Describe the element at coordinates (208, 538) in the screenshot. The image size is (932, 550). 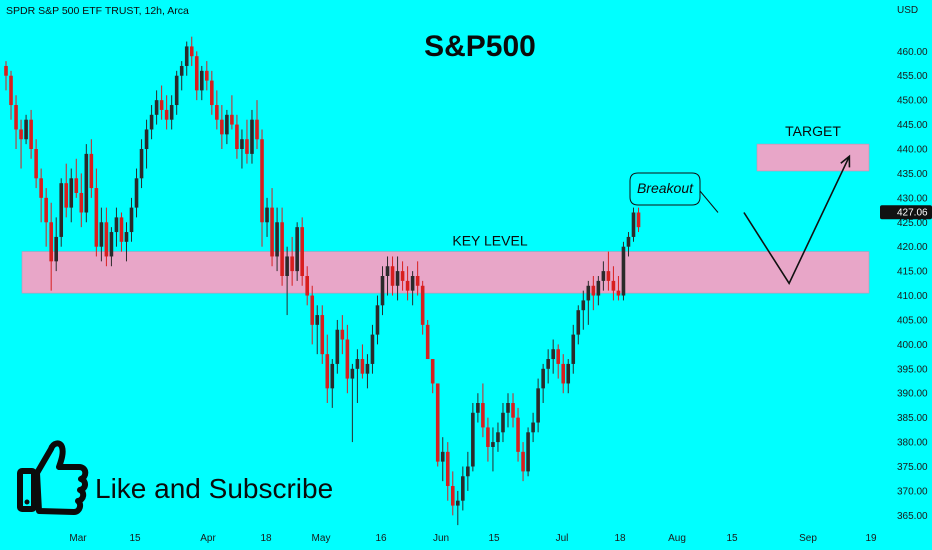
I see `x-tick-label: Apr` at that location.